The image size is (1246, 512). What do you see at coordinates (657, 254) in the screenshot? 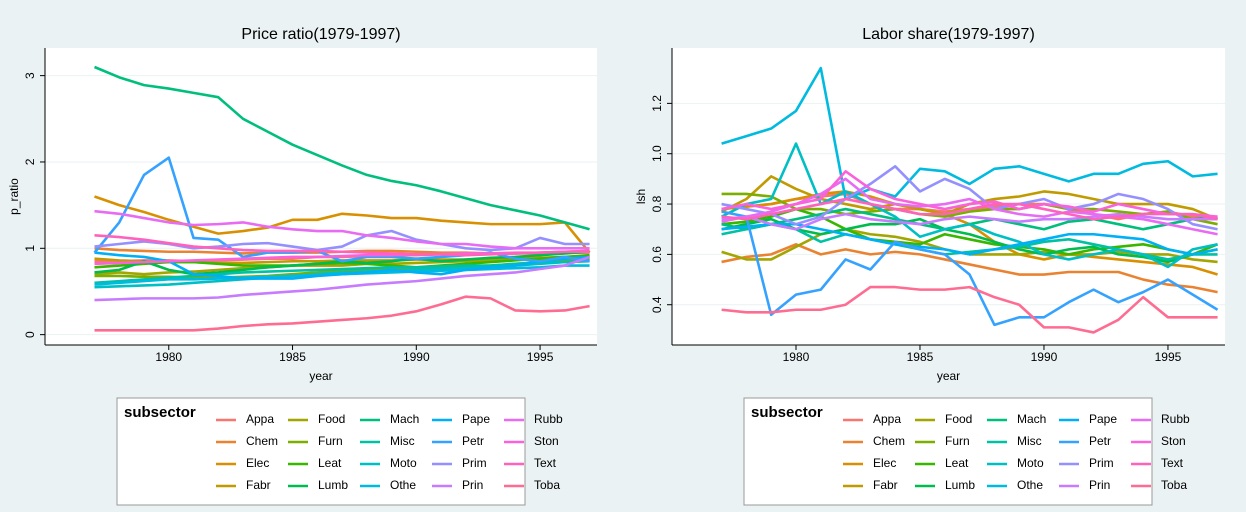
I see `y-tick-label: 0.6` at bounding box center [657, 254].